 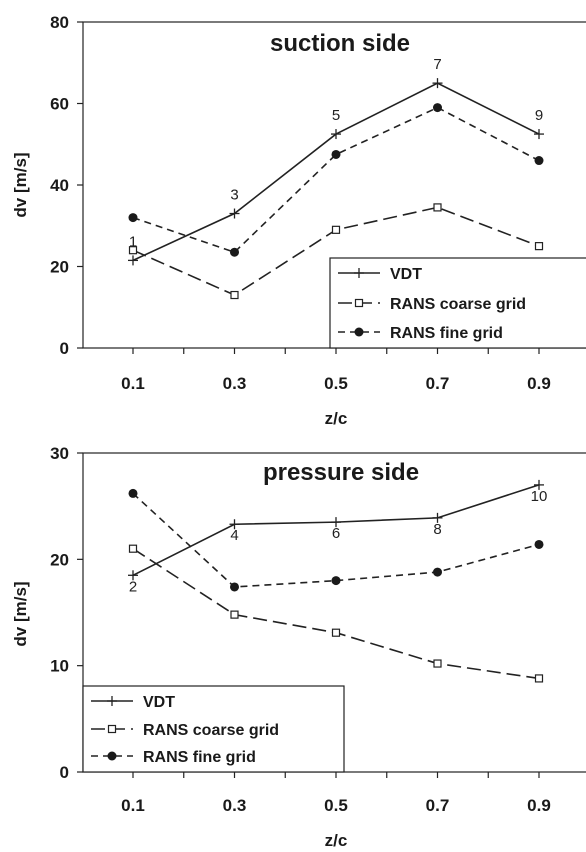 What do you see at coordinates (59, 185) in the screenshot?
I see `y-tick-label: 40` at bounding box center [59, 185].